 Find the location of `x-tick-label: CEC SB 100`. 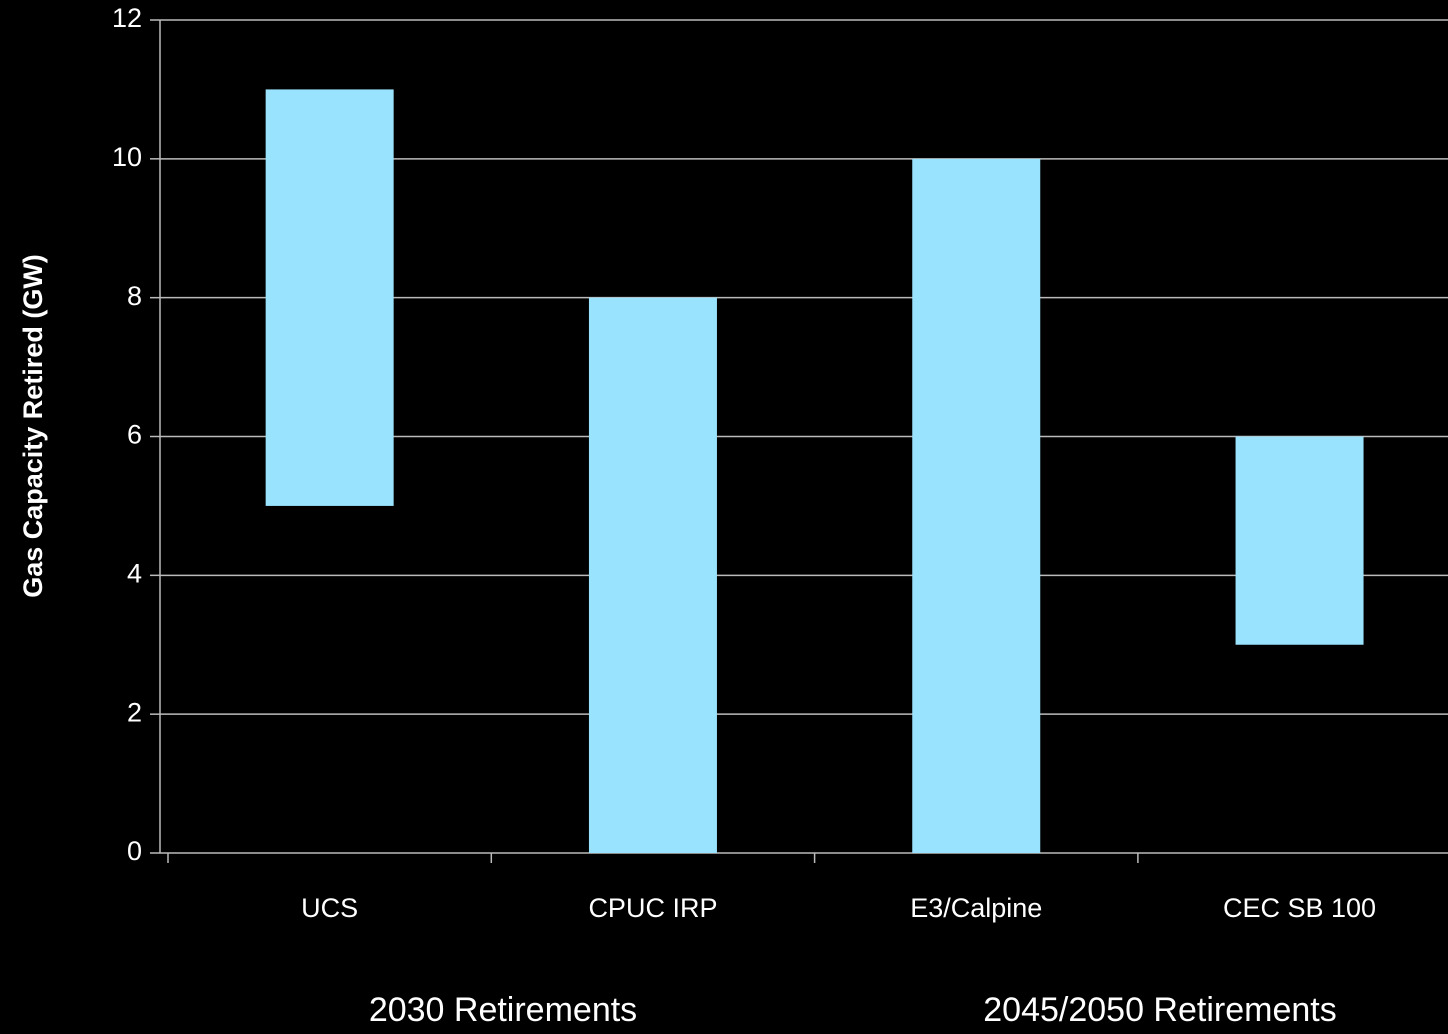

x-tick-label: CEC SB 100 is located at coordinates (1299, 908).